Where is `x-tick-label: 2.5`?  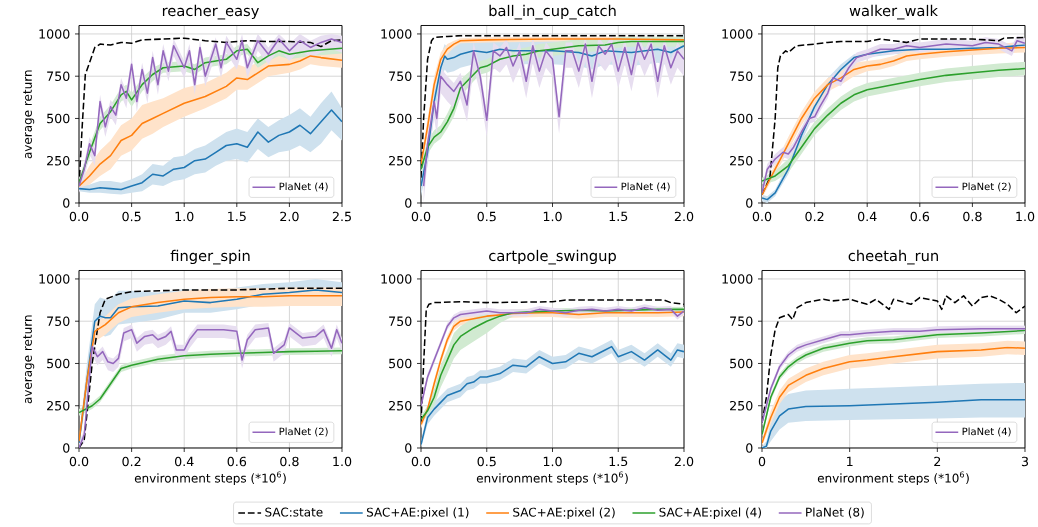
x-tick-label: 2.5 is located at coordinates (341, 216).